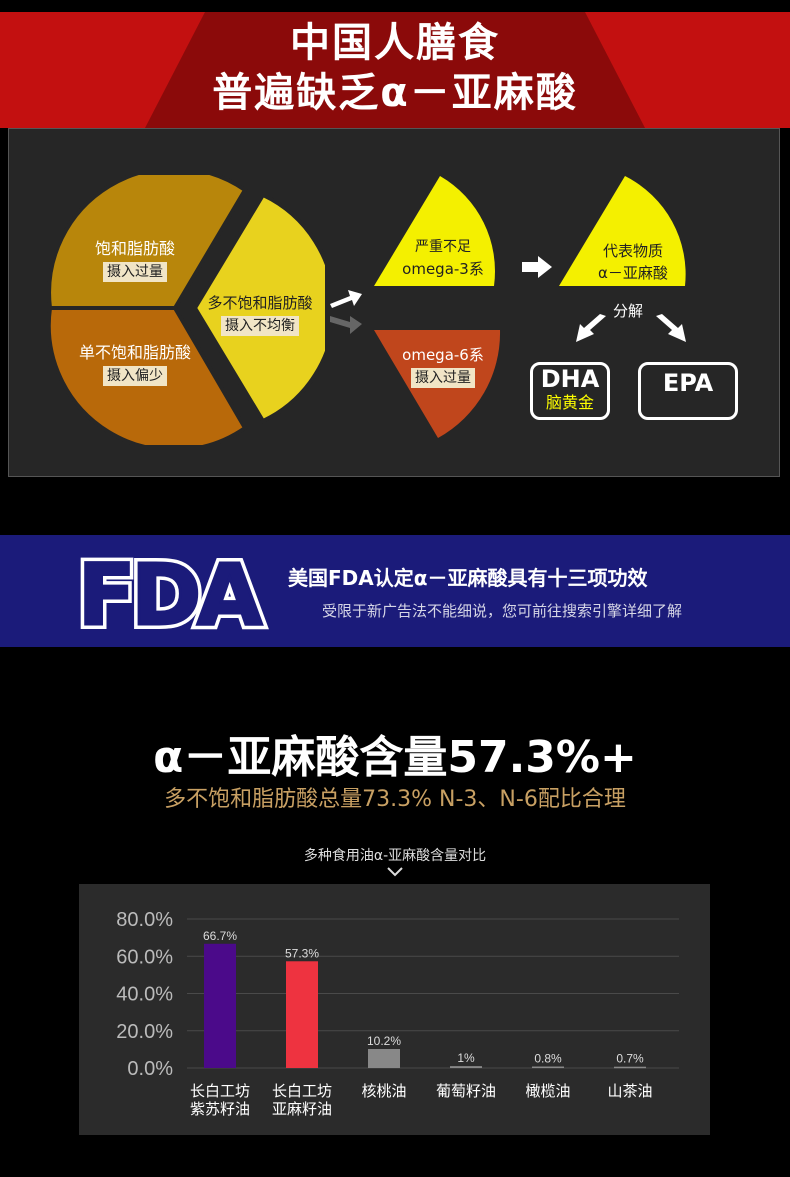 The width and height of the screenshot is (790, 1177). I want to click on bar-value-label: 0.7%, so click(630, 1059).